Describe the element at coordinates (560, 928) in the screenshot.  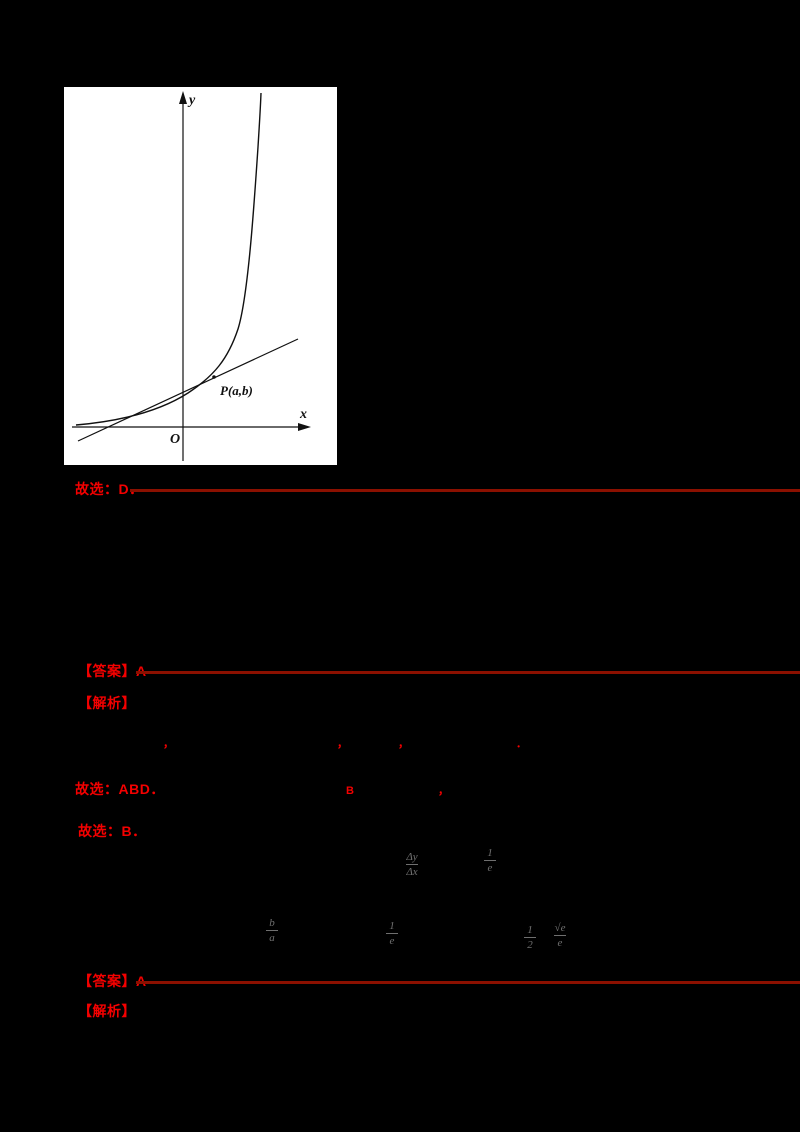
I see `fraction-numerator: √e` at that location.